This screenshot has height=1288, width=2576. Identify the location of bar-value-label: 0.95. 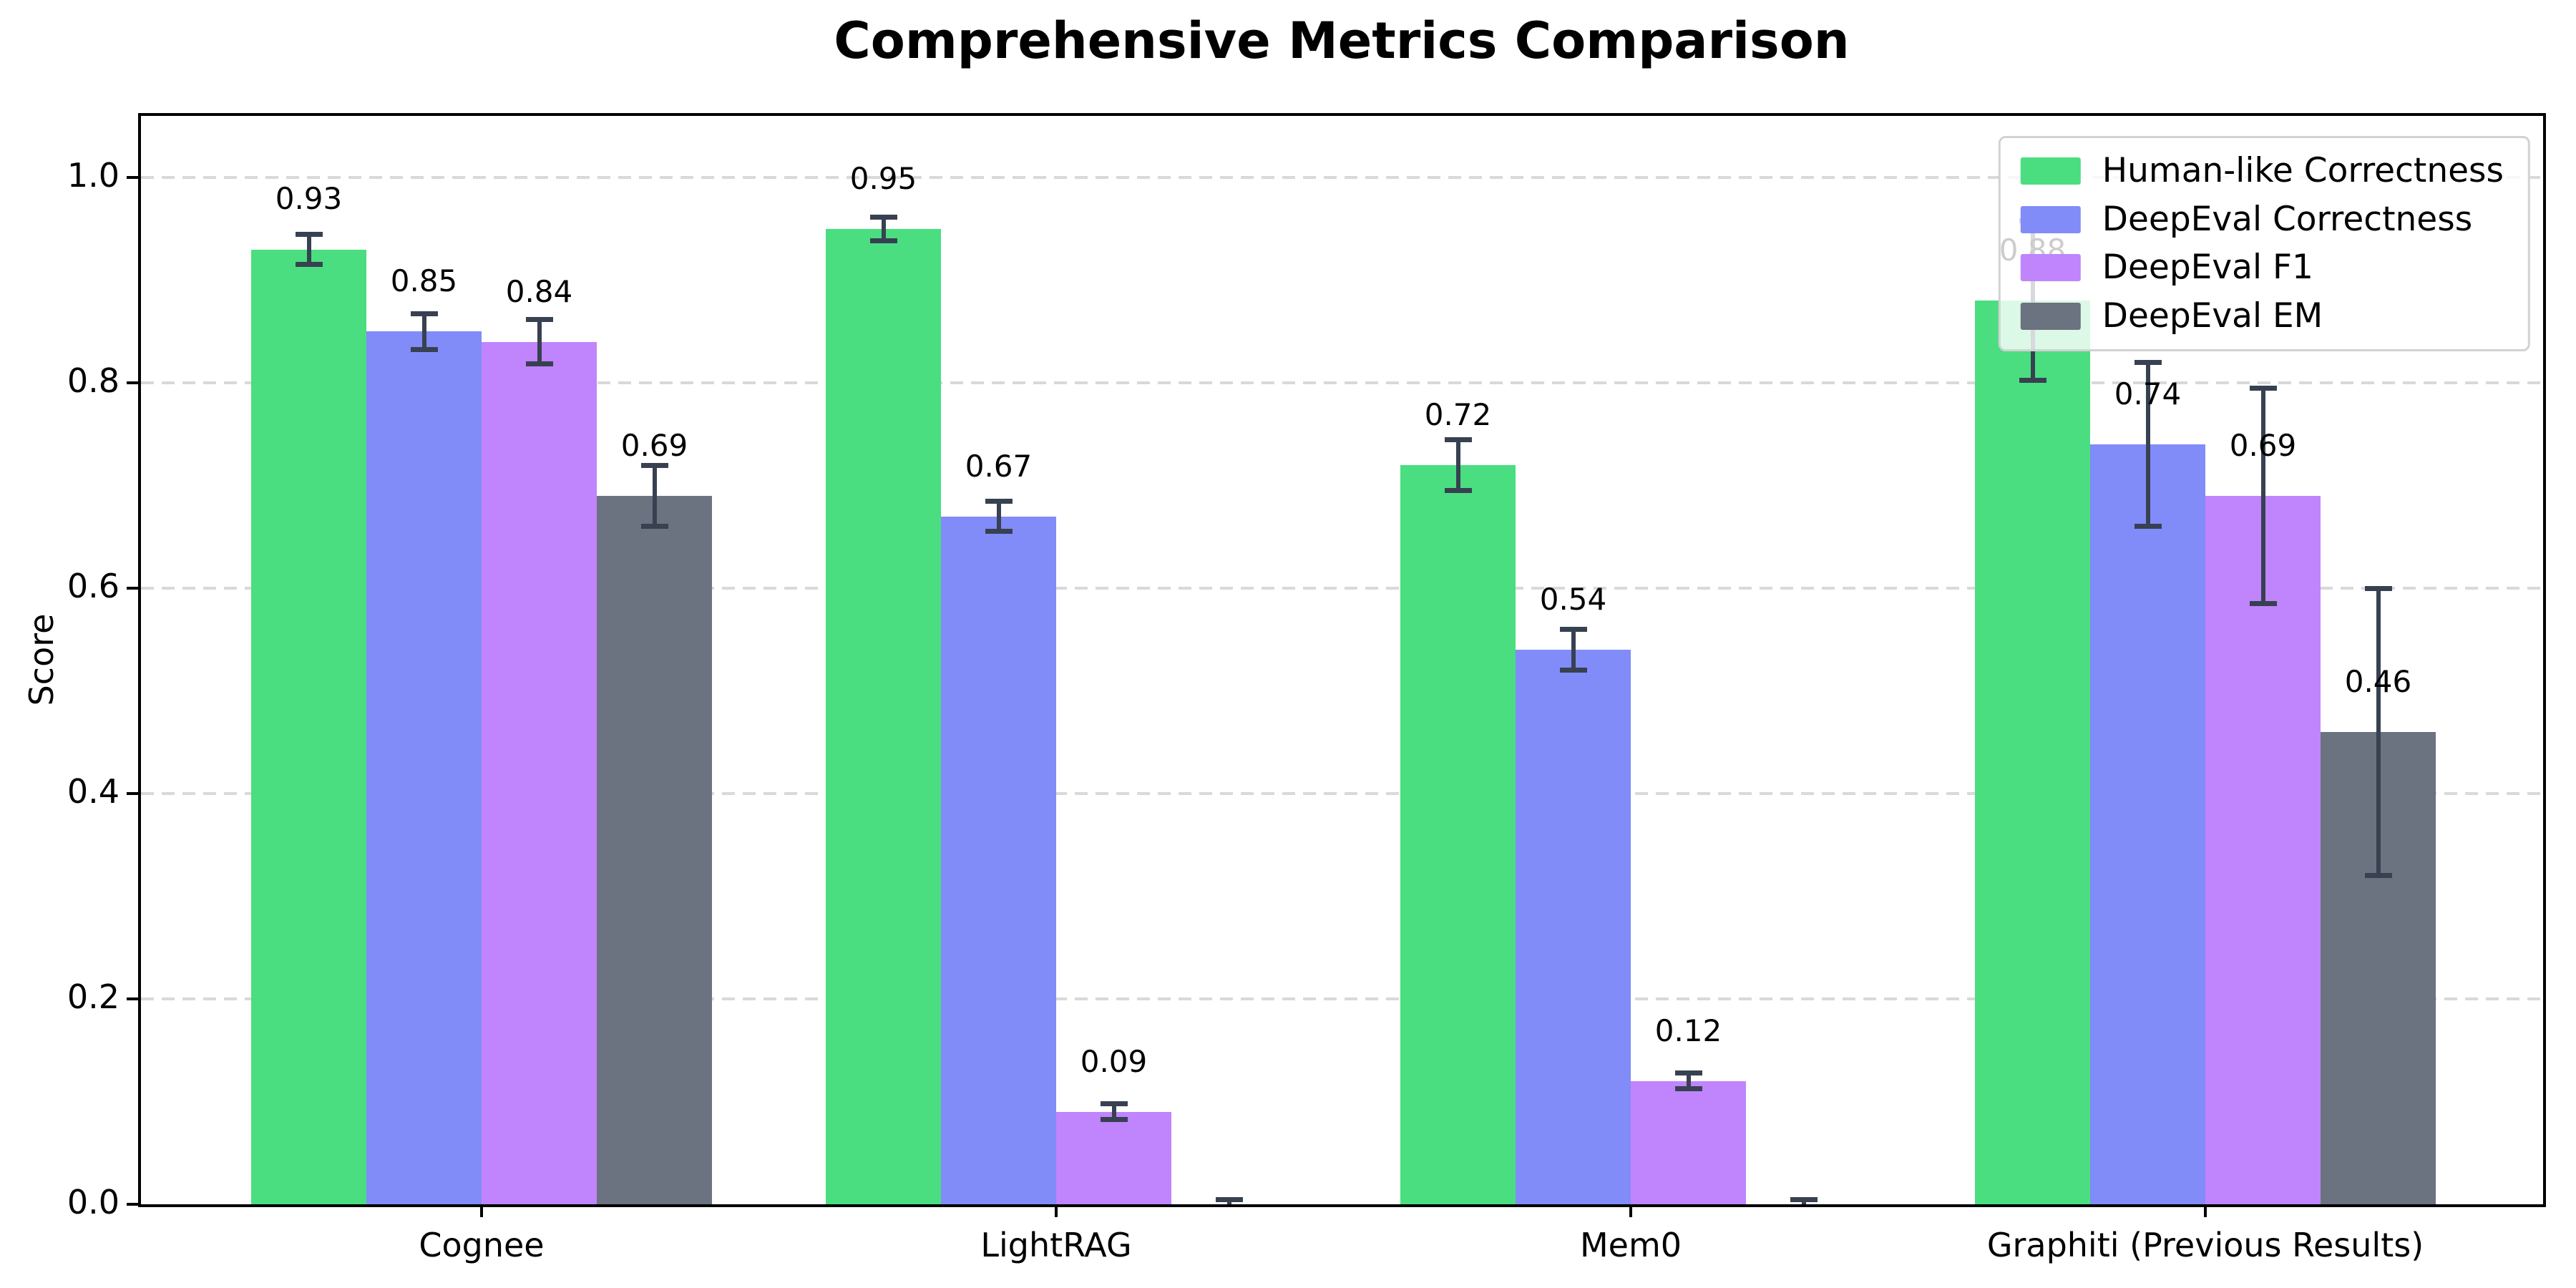
(883, 178).